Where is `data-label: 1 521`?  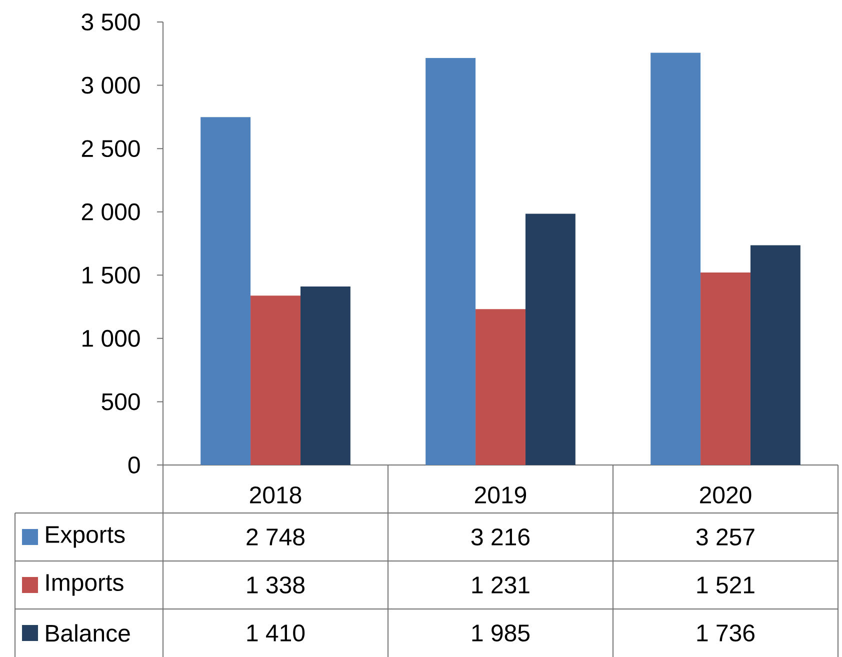 data-label: 1 521 is located at coordinates (725, 585).